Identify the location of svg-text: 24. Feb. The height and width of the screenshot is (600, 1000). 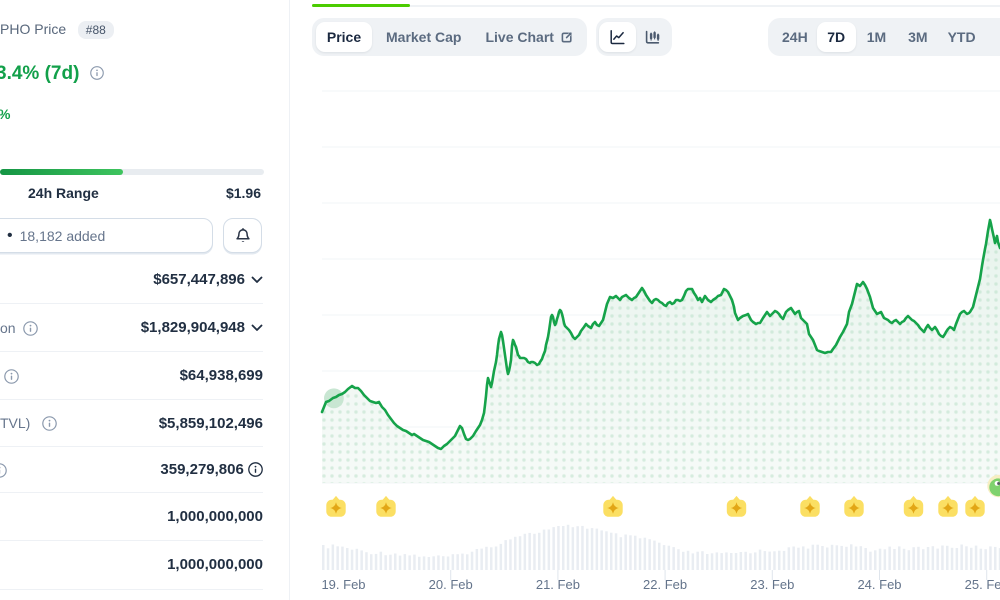
(879, 584).